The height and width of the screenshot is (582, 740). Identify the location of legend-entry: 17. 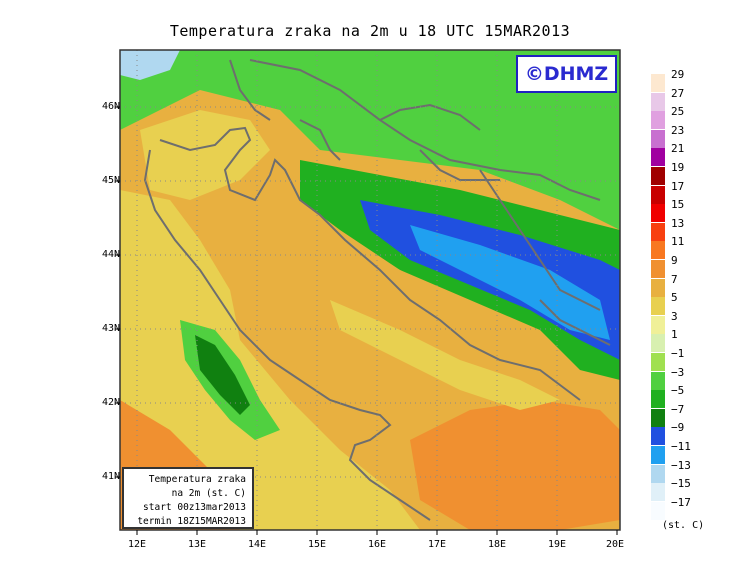
(695, 192).